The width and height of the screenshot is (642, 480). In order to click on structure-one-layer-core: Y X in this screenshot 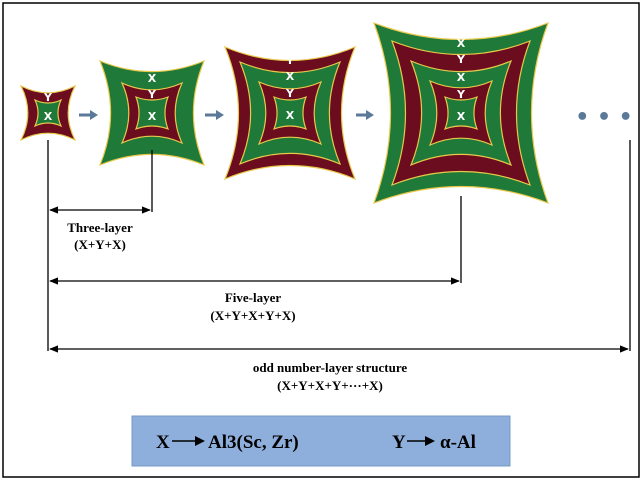, I will do `click(48, 113)`.